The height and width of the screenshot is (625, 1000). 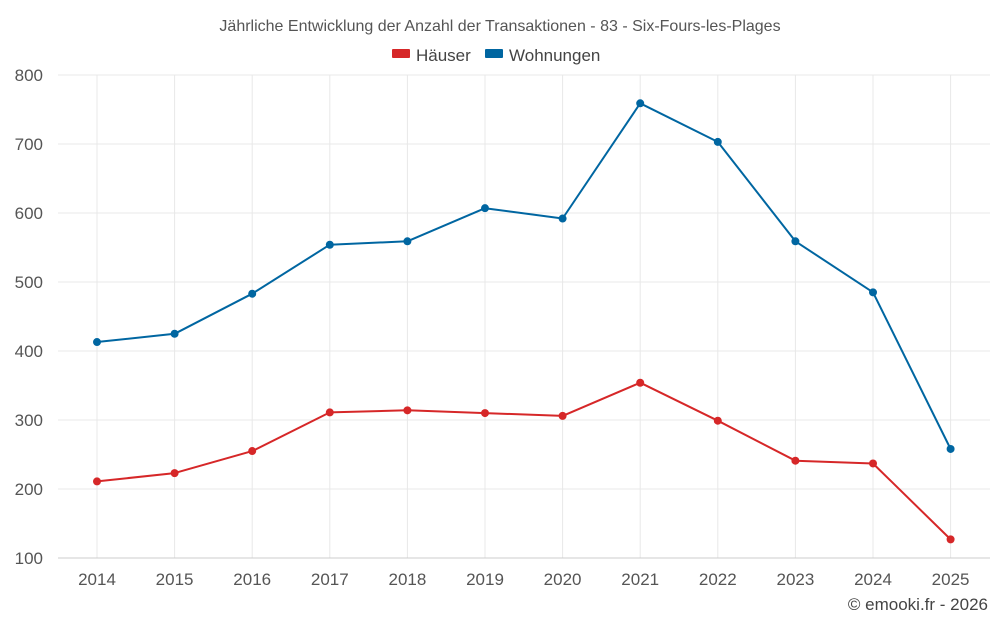 I want to click on y-tick-label: 300, so click(x=29, y=420).